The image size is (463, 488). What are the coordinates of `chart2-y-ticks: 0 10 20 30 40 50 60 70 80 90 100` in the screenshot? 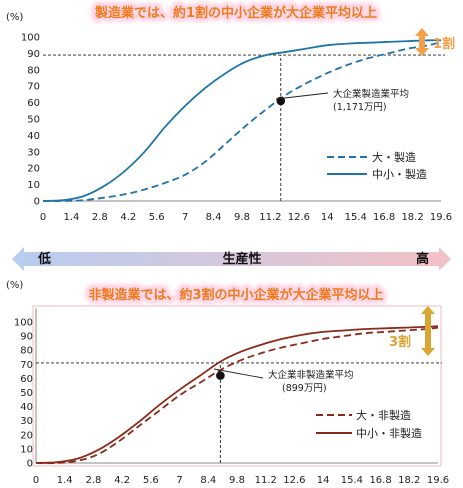 It's located at (23, 394).